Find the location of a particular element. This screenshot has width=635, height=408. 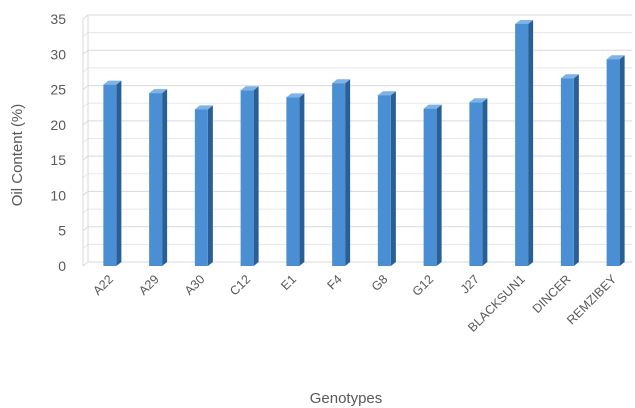

bar-a30 is located at coordinates (203, 186).